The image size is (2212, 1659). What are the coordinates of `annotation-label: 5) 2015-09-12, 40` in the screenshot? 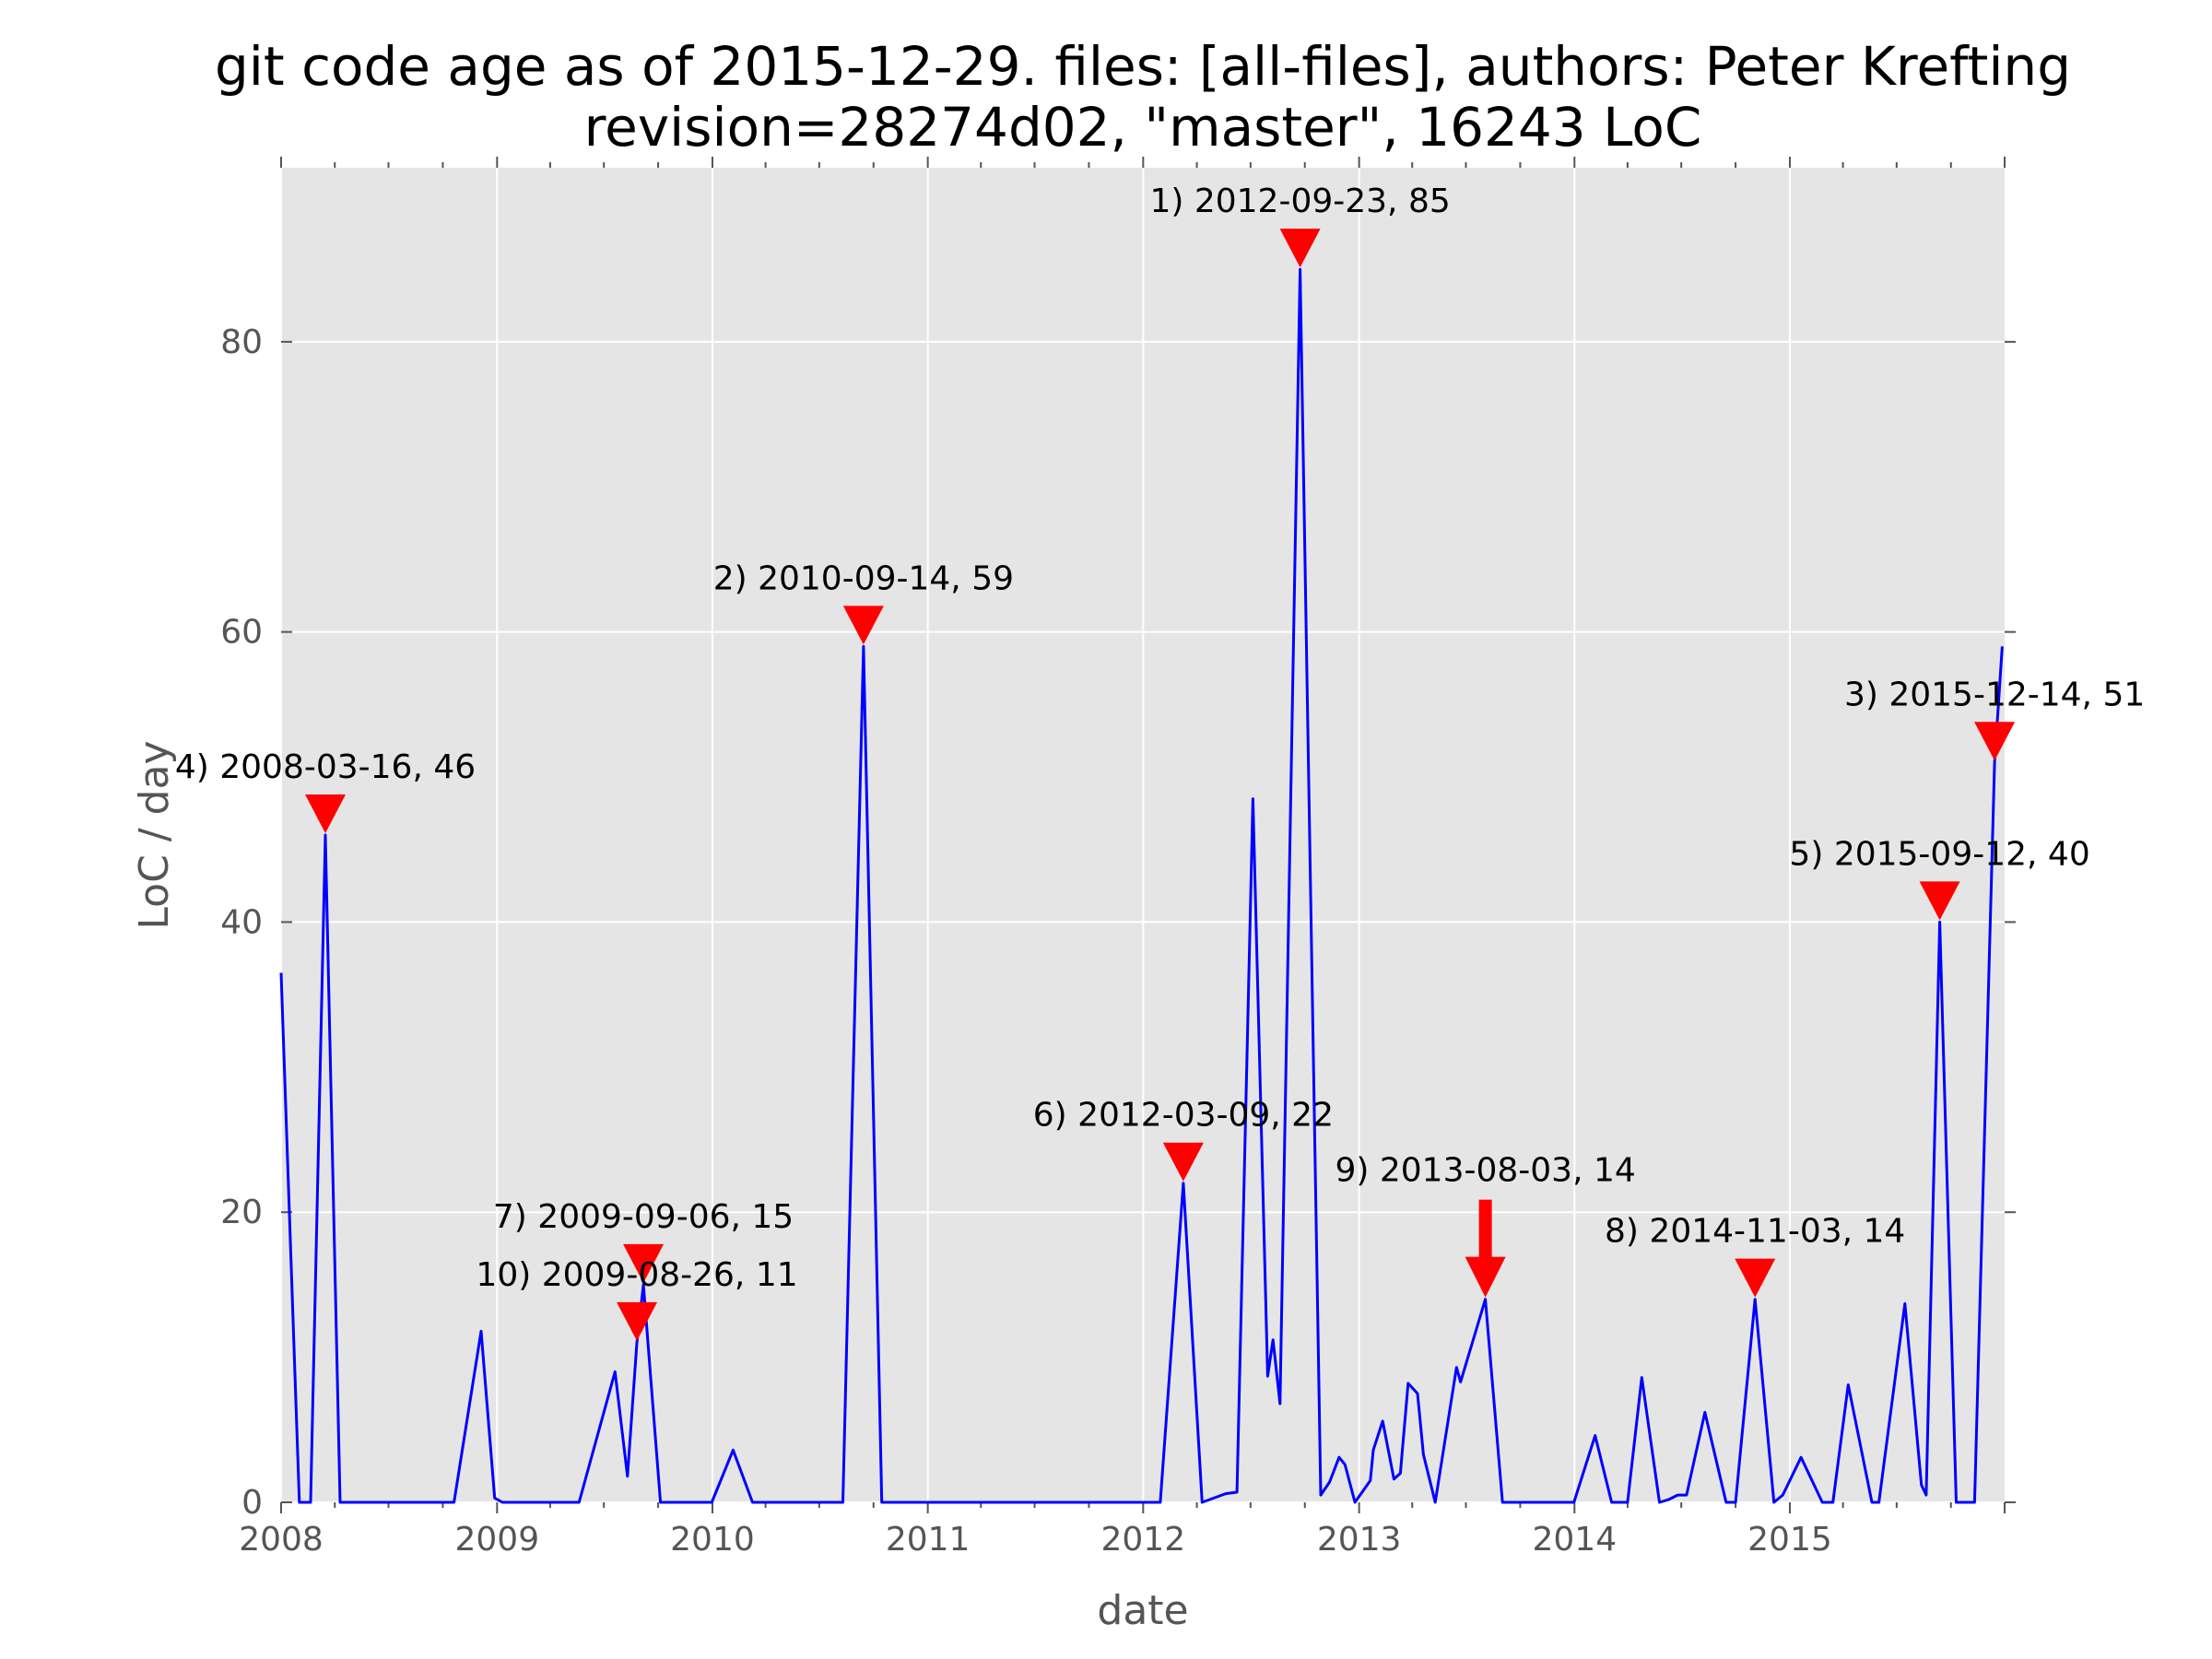 It's located at (1939, 854).